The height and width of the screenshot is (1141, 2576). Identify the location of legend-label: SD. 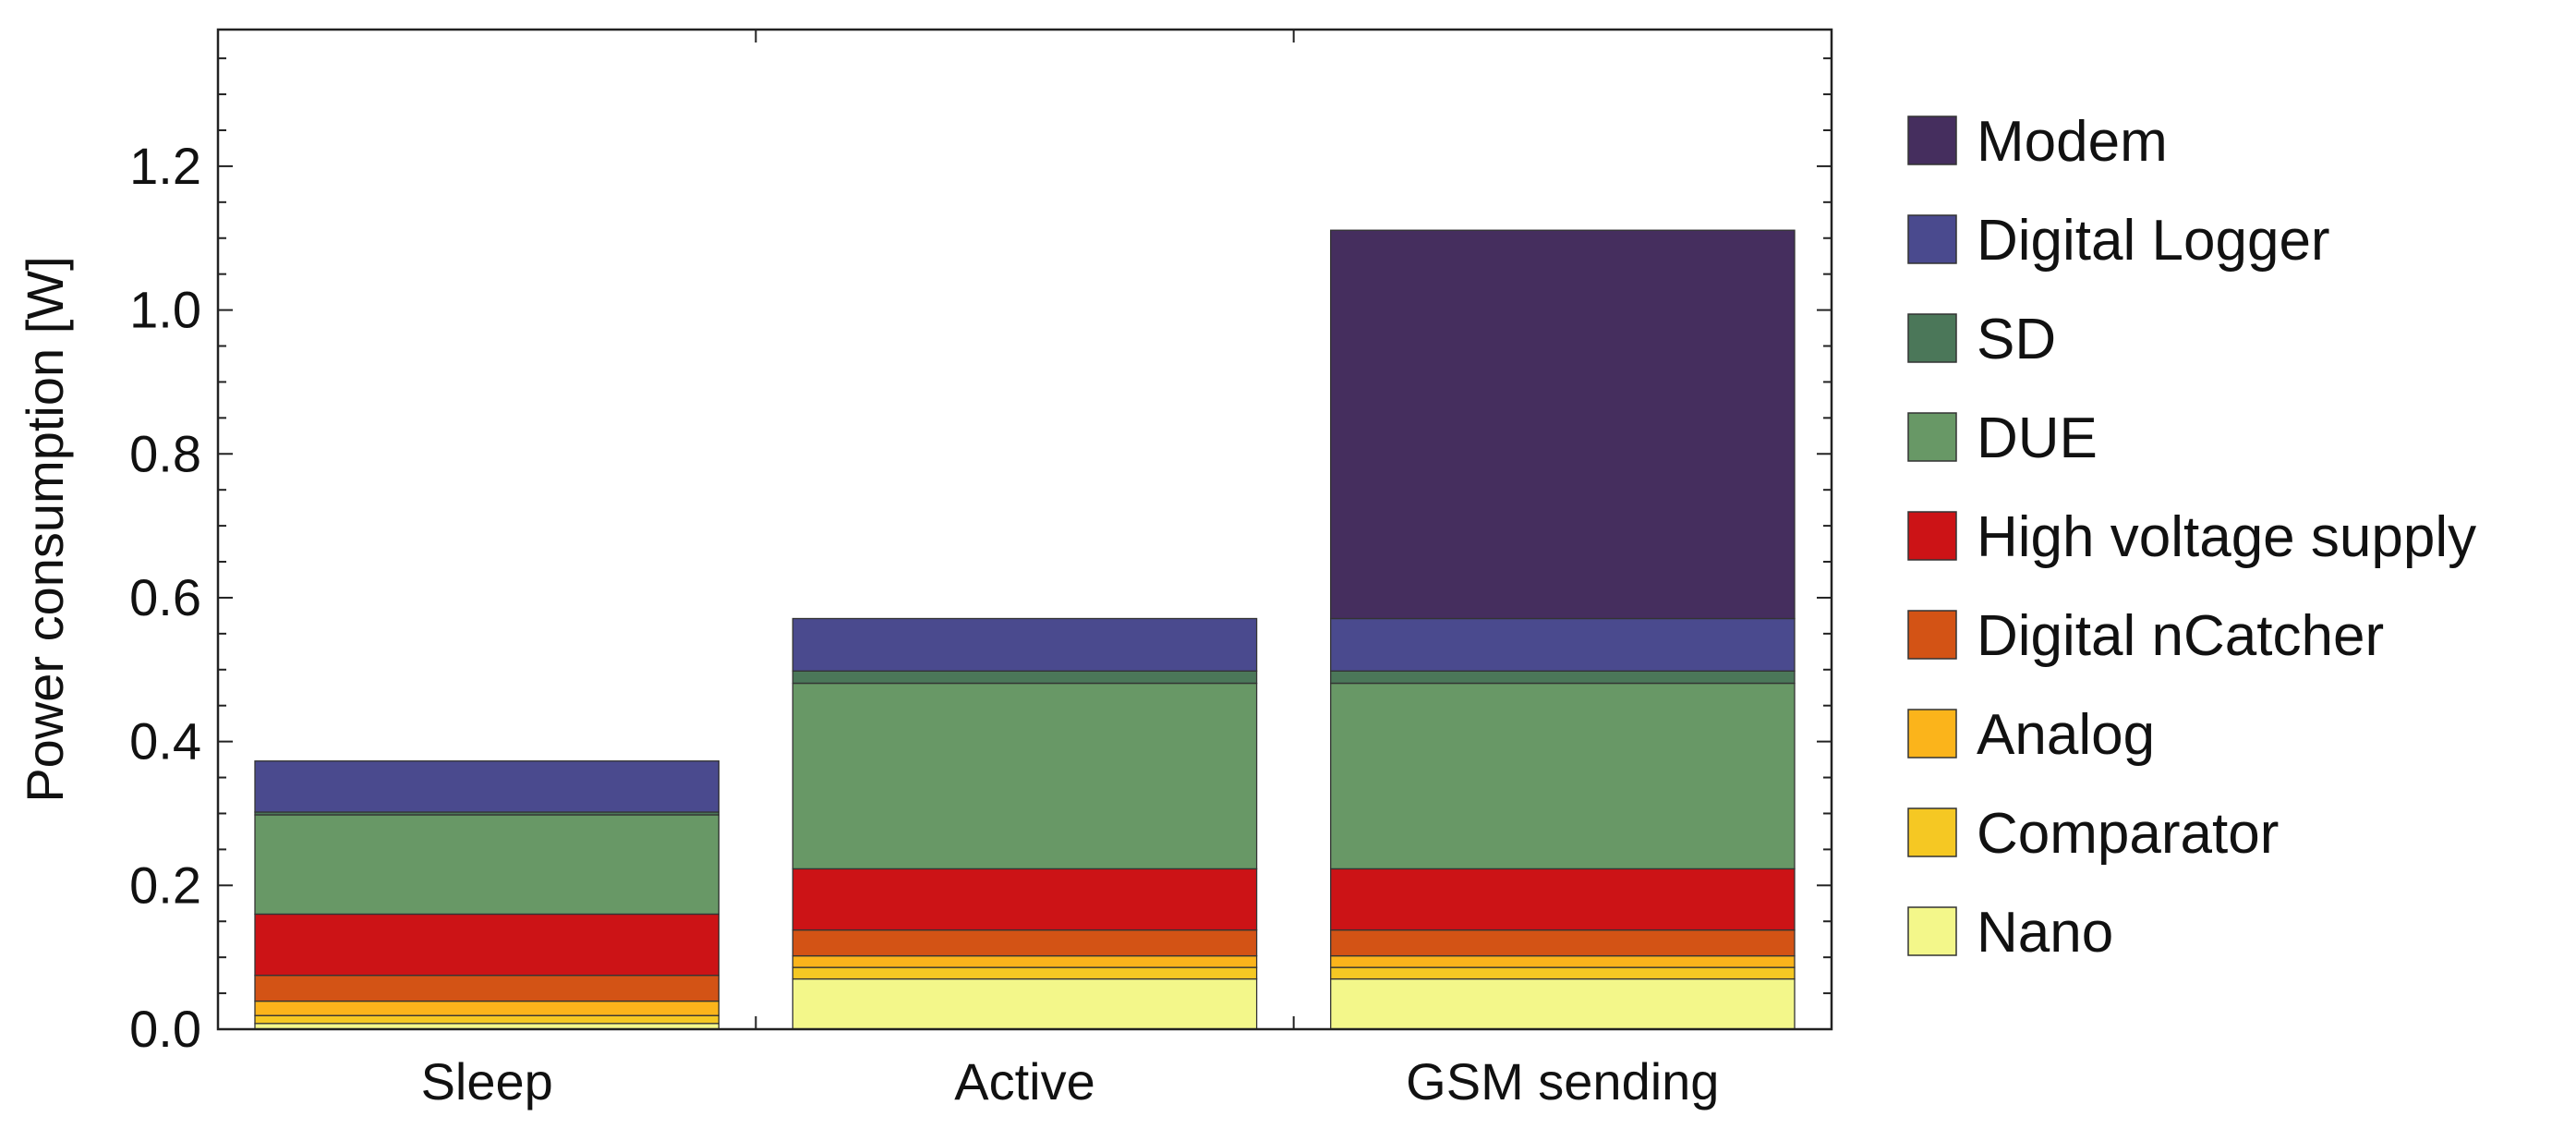
(2016, 340).